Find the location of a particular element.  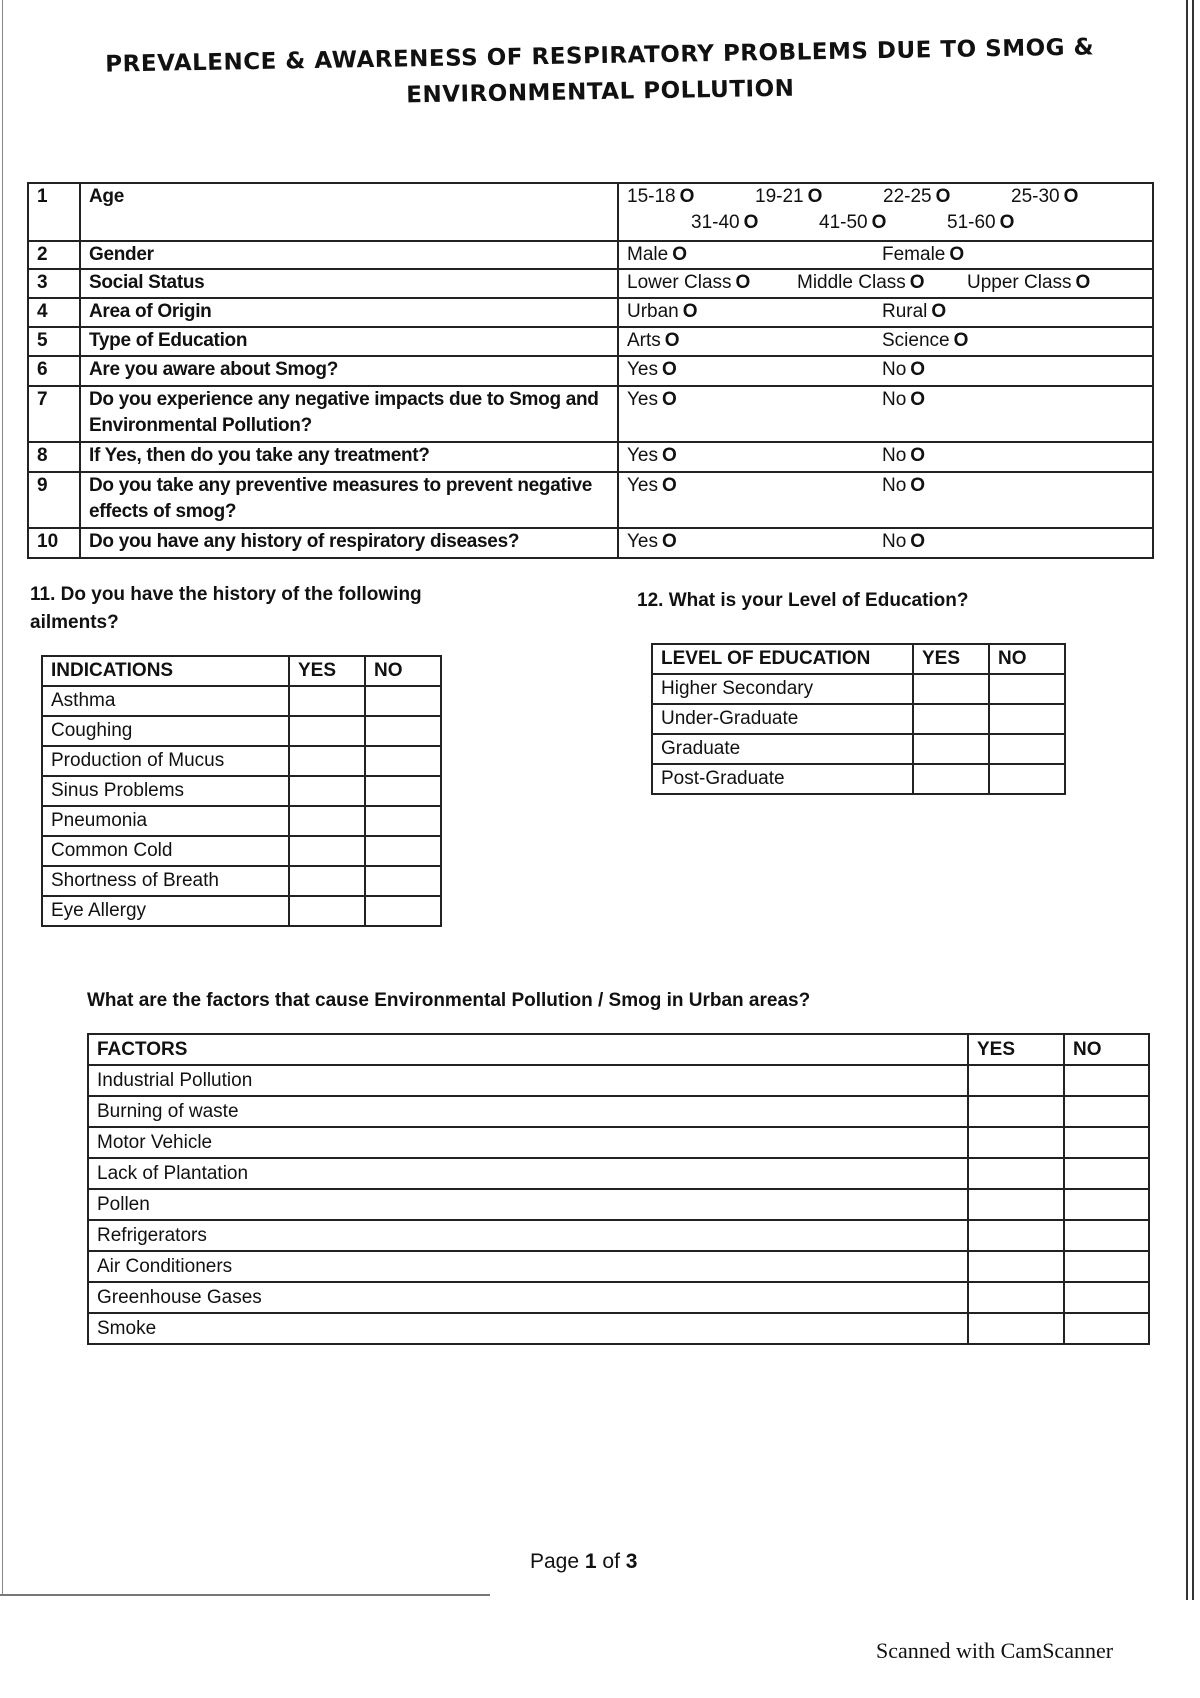

option-15-18: 15-18 O is located at coordinates (691, 197).